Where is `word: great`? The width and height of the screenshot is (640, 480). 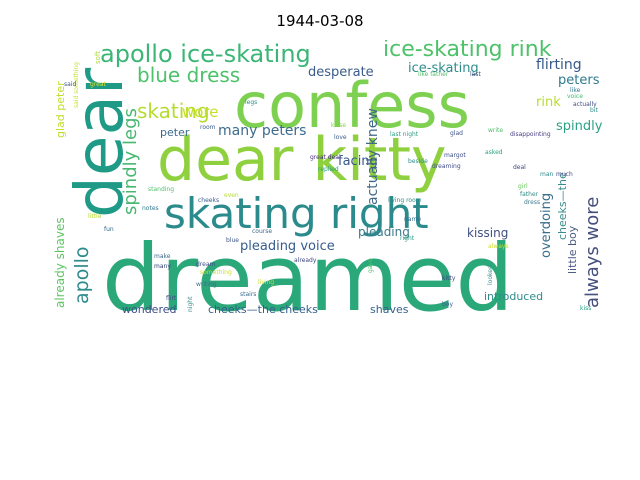
word: great is located at coordinates (98, 84).